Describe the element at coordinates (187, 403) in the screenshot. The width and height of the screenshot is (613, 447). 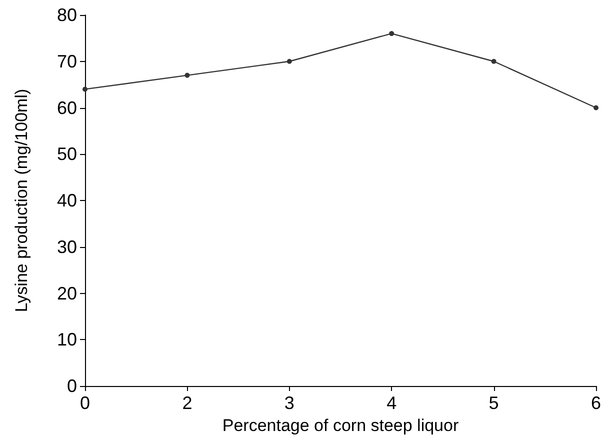
I see `x-tick-label: 2` at that location.